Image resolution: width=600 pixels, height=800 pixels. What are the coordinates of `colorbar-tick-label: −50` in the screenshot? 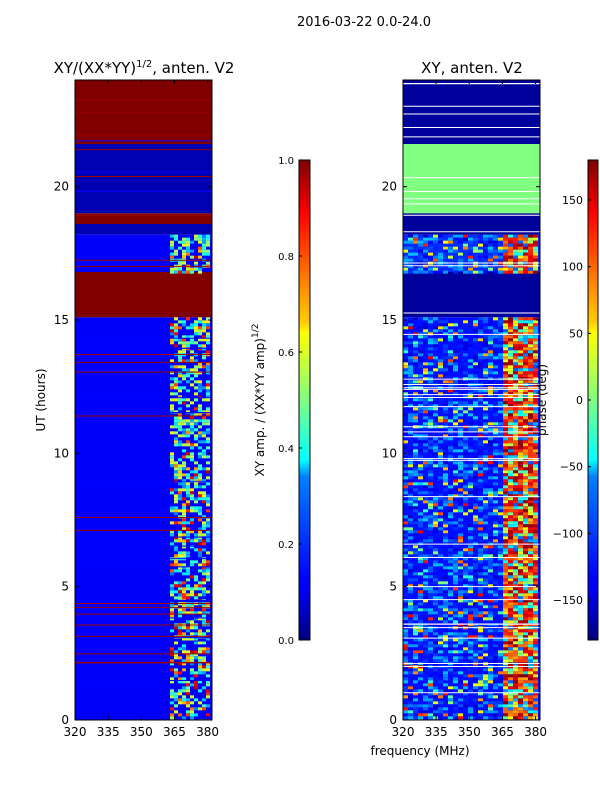 It's located at (571, 467).